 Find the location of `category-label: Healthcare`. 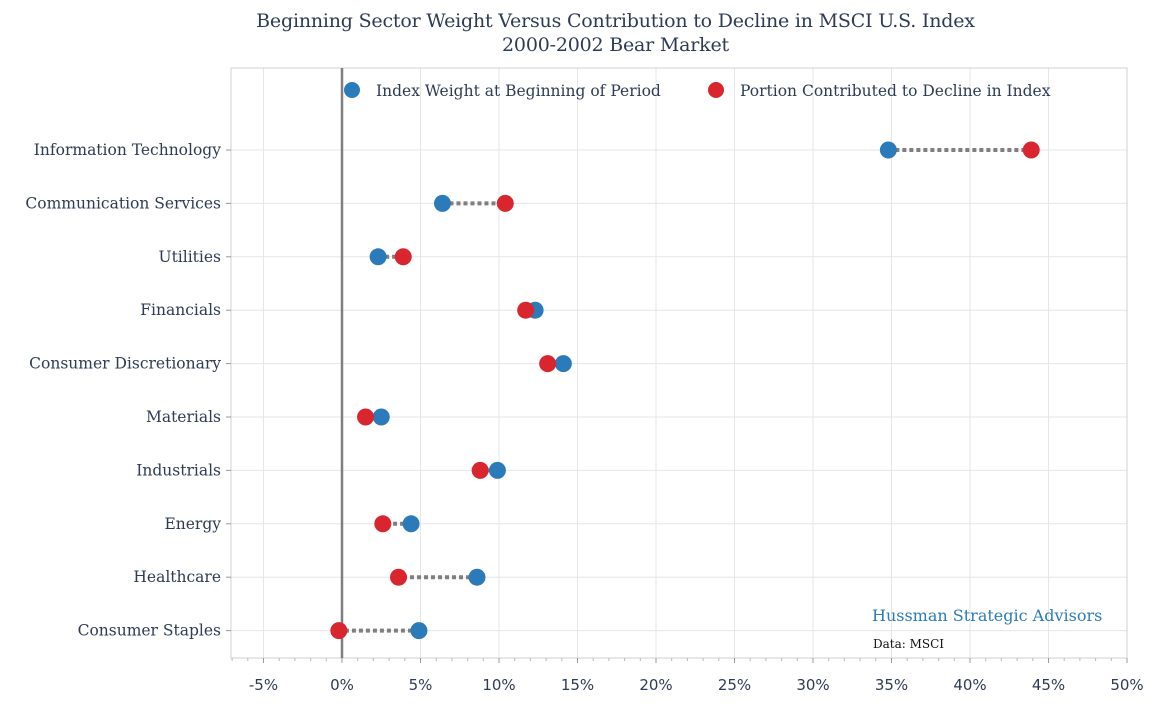

category-label: Healthcare is located at coordinates (177, 577).